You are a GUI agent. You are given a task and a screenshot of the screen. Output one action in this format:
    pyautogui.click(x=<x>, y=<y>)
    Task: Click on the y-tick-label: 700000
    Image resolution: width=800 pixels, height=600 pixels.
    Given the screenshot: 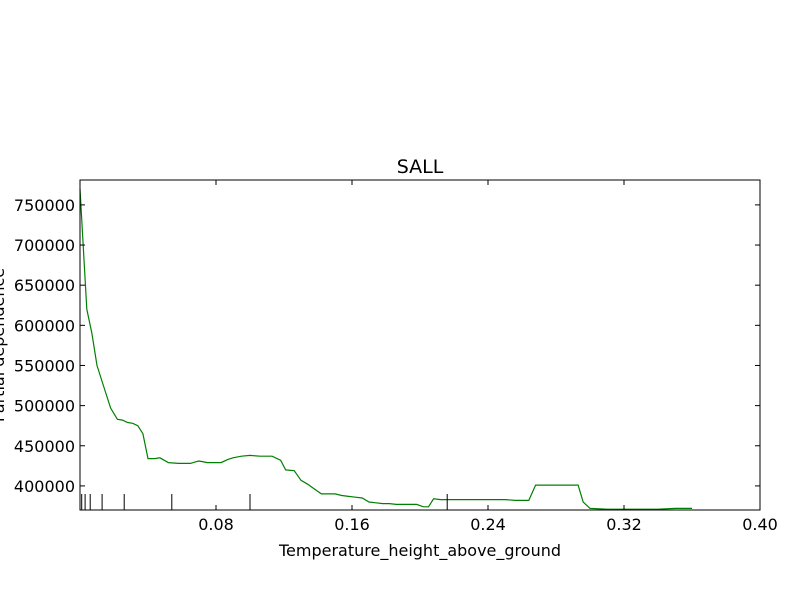 What is the action you would take?
    pyautogui.click(x=44, y=245)
    